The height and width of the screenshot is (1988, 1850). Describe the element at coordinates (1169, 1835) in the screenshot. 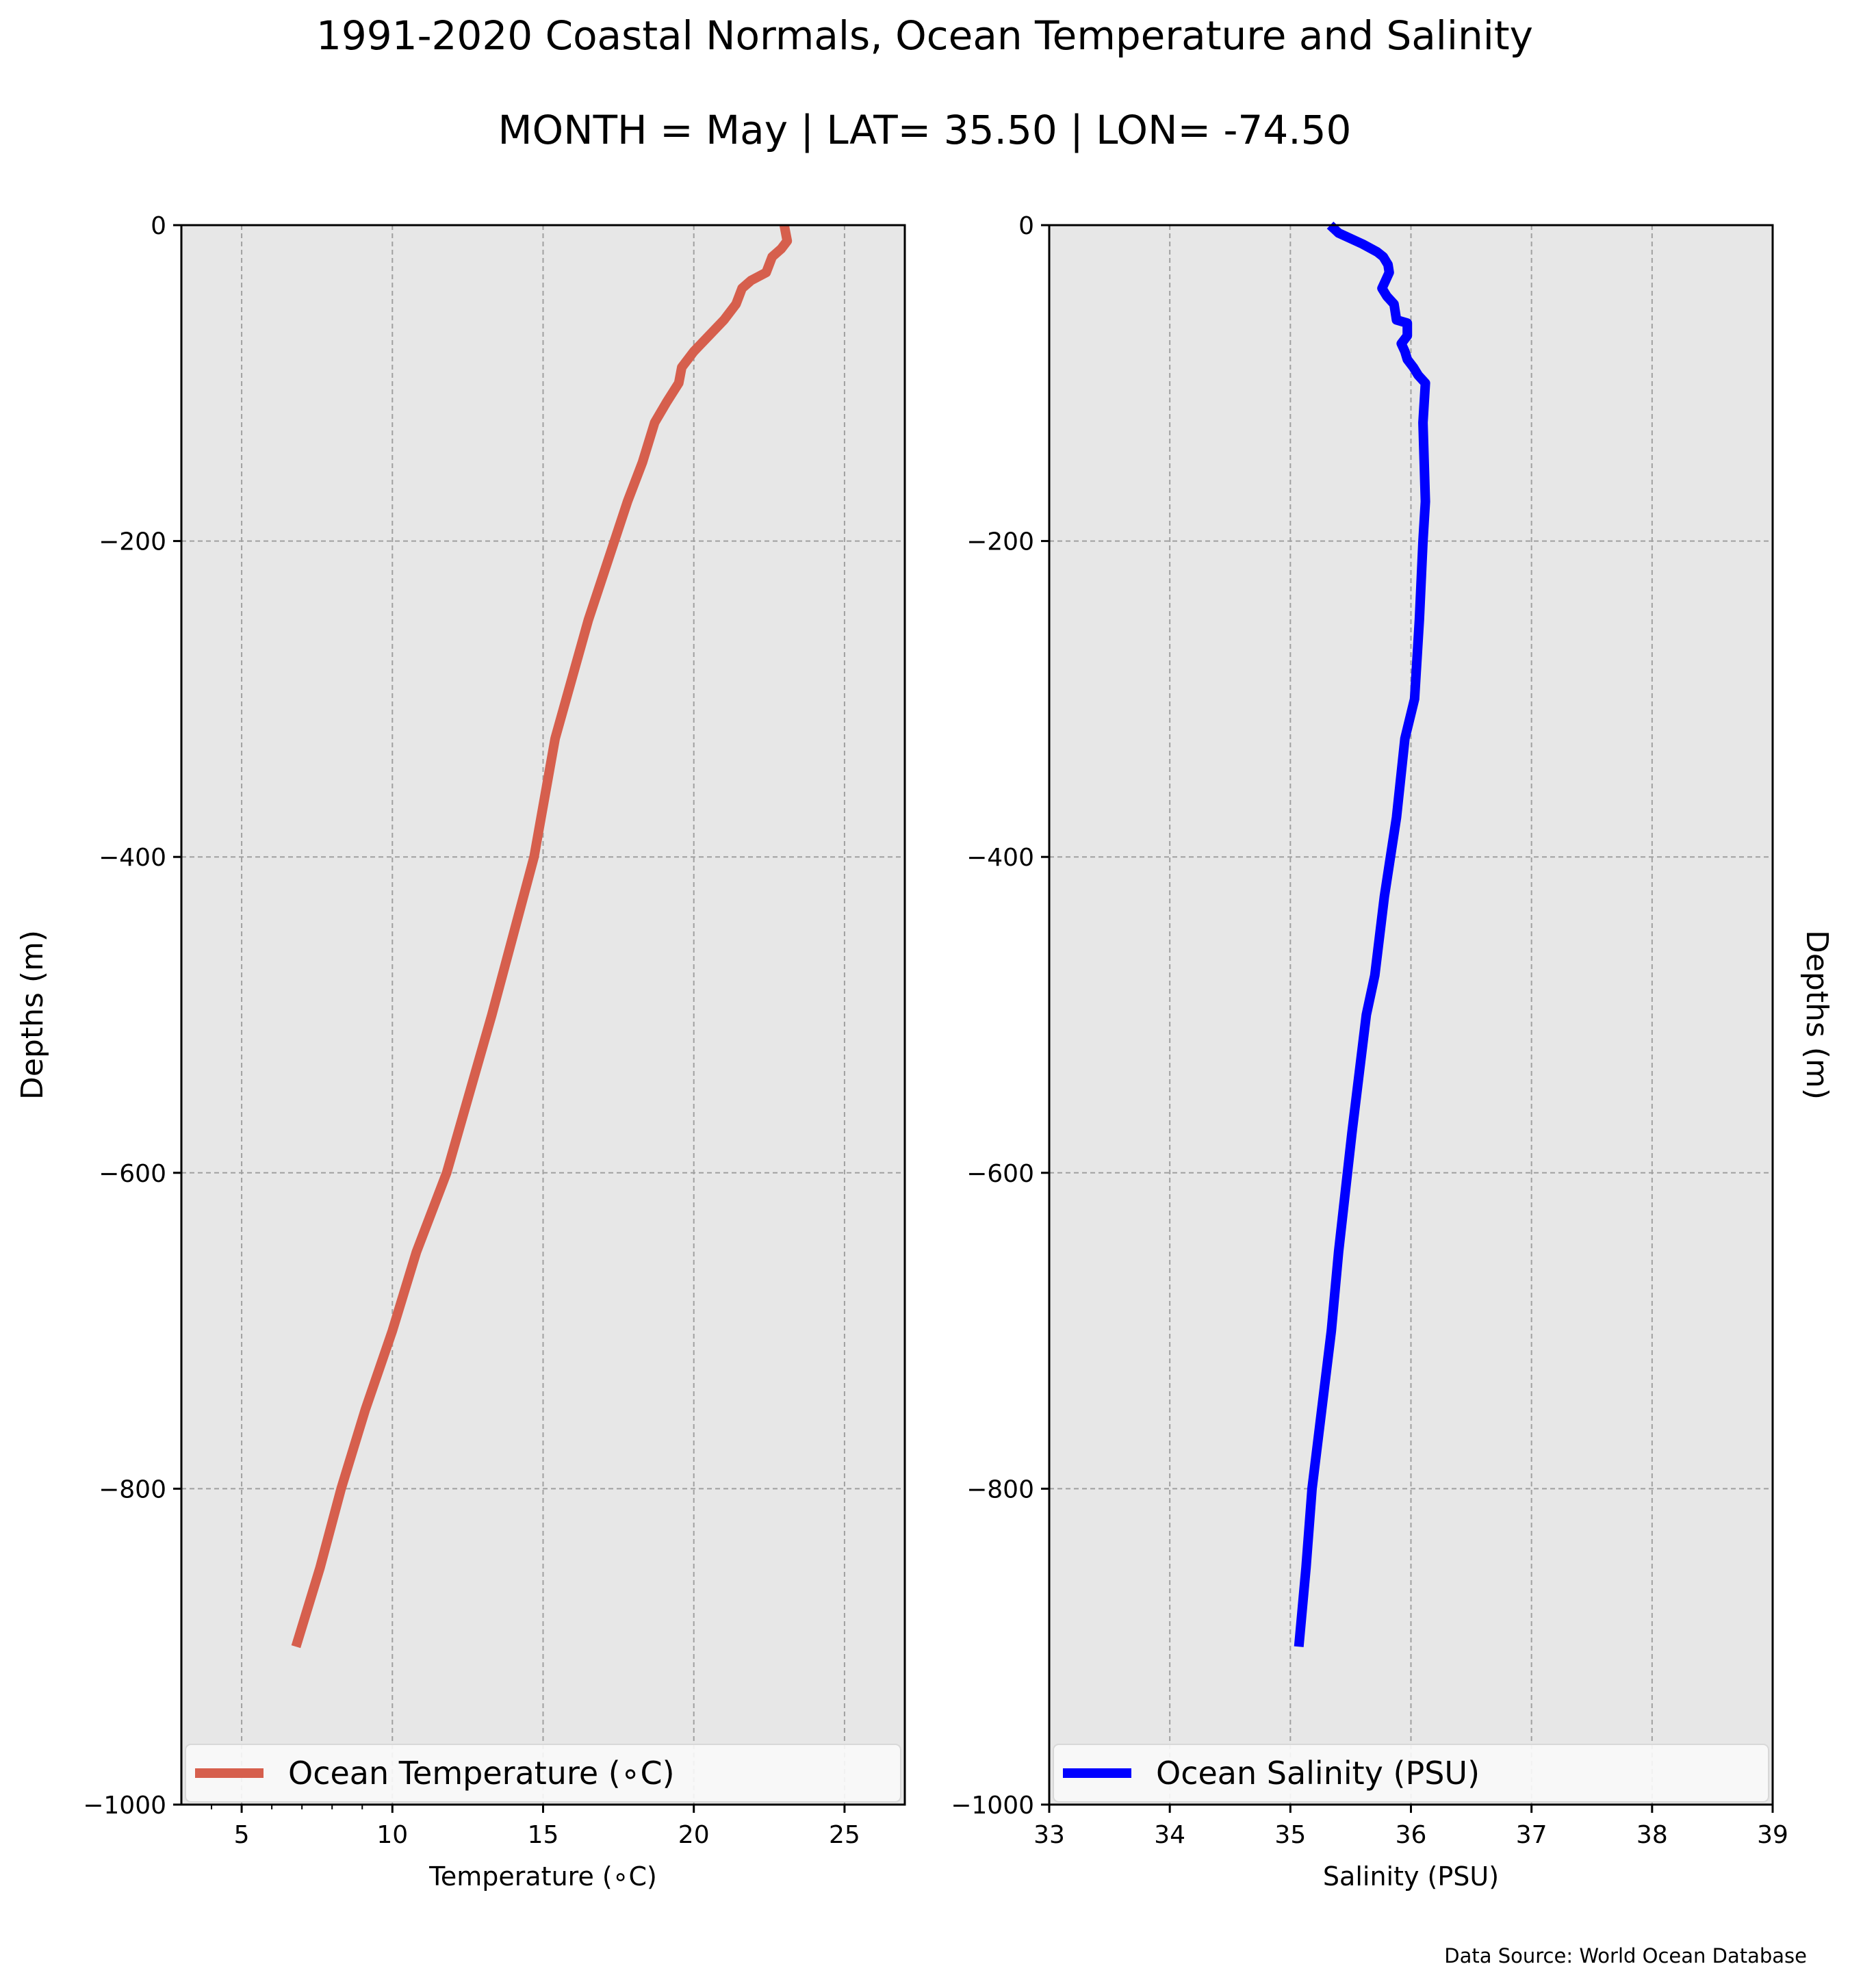

I see `x-tick-label: 34` at that location.